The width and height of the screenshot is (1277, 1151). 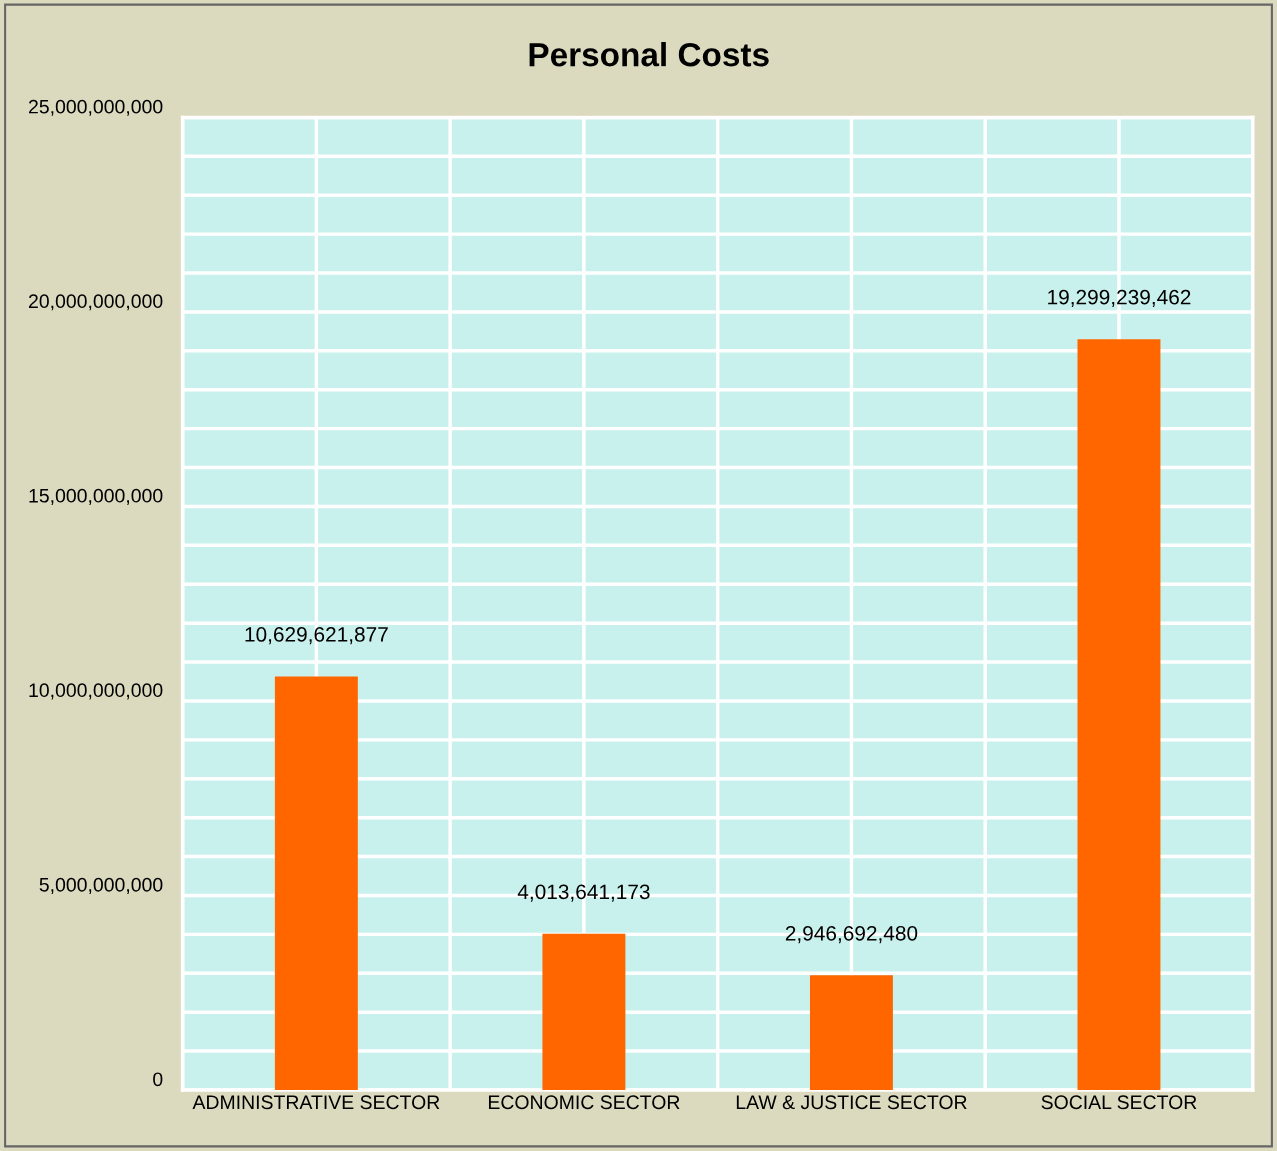 What do you see at coordinates (96, 302) in the screenshot?
I see `y-tick-label: 20,000,000,000` at bounding box center [96, 302].